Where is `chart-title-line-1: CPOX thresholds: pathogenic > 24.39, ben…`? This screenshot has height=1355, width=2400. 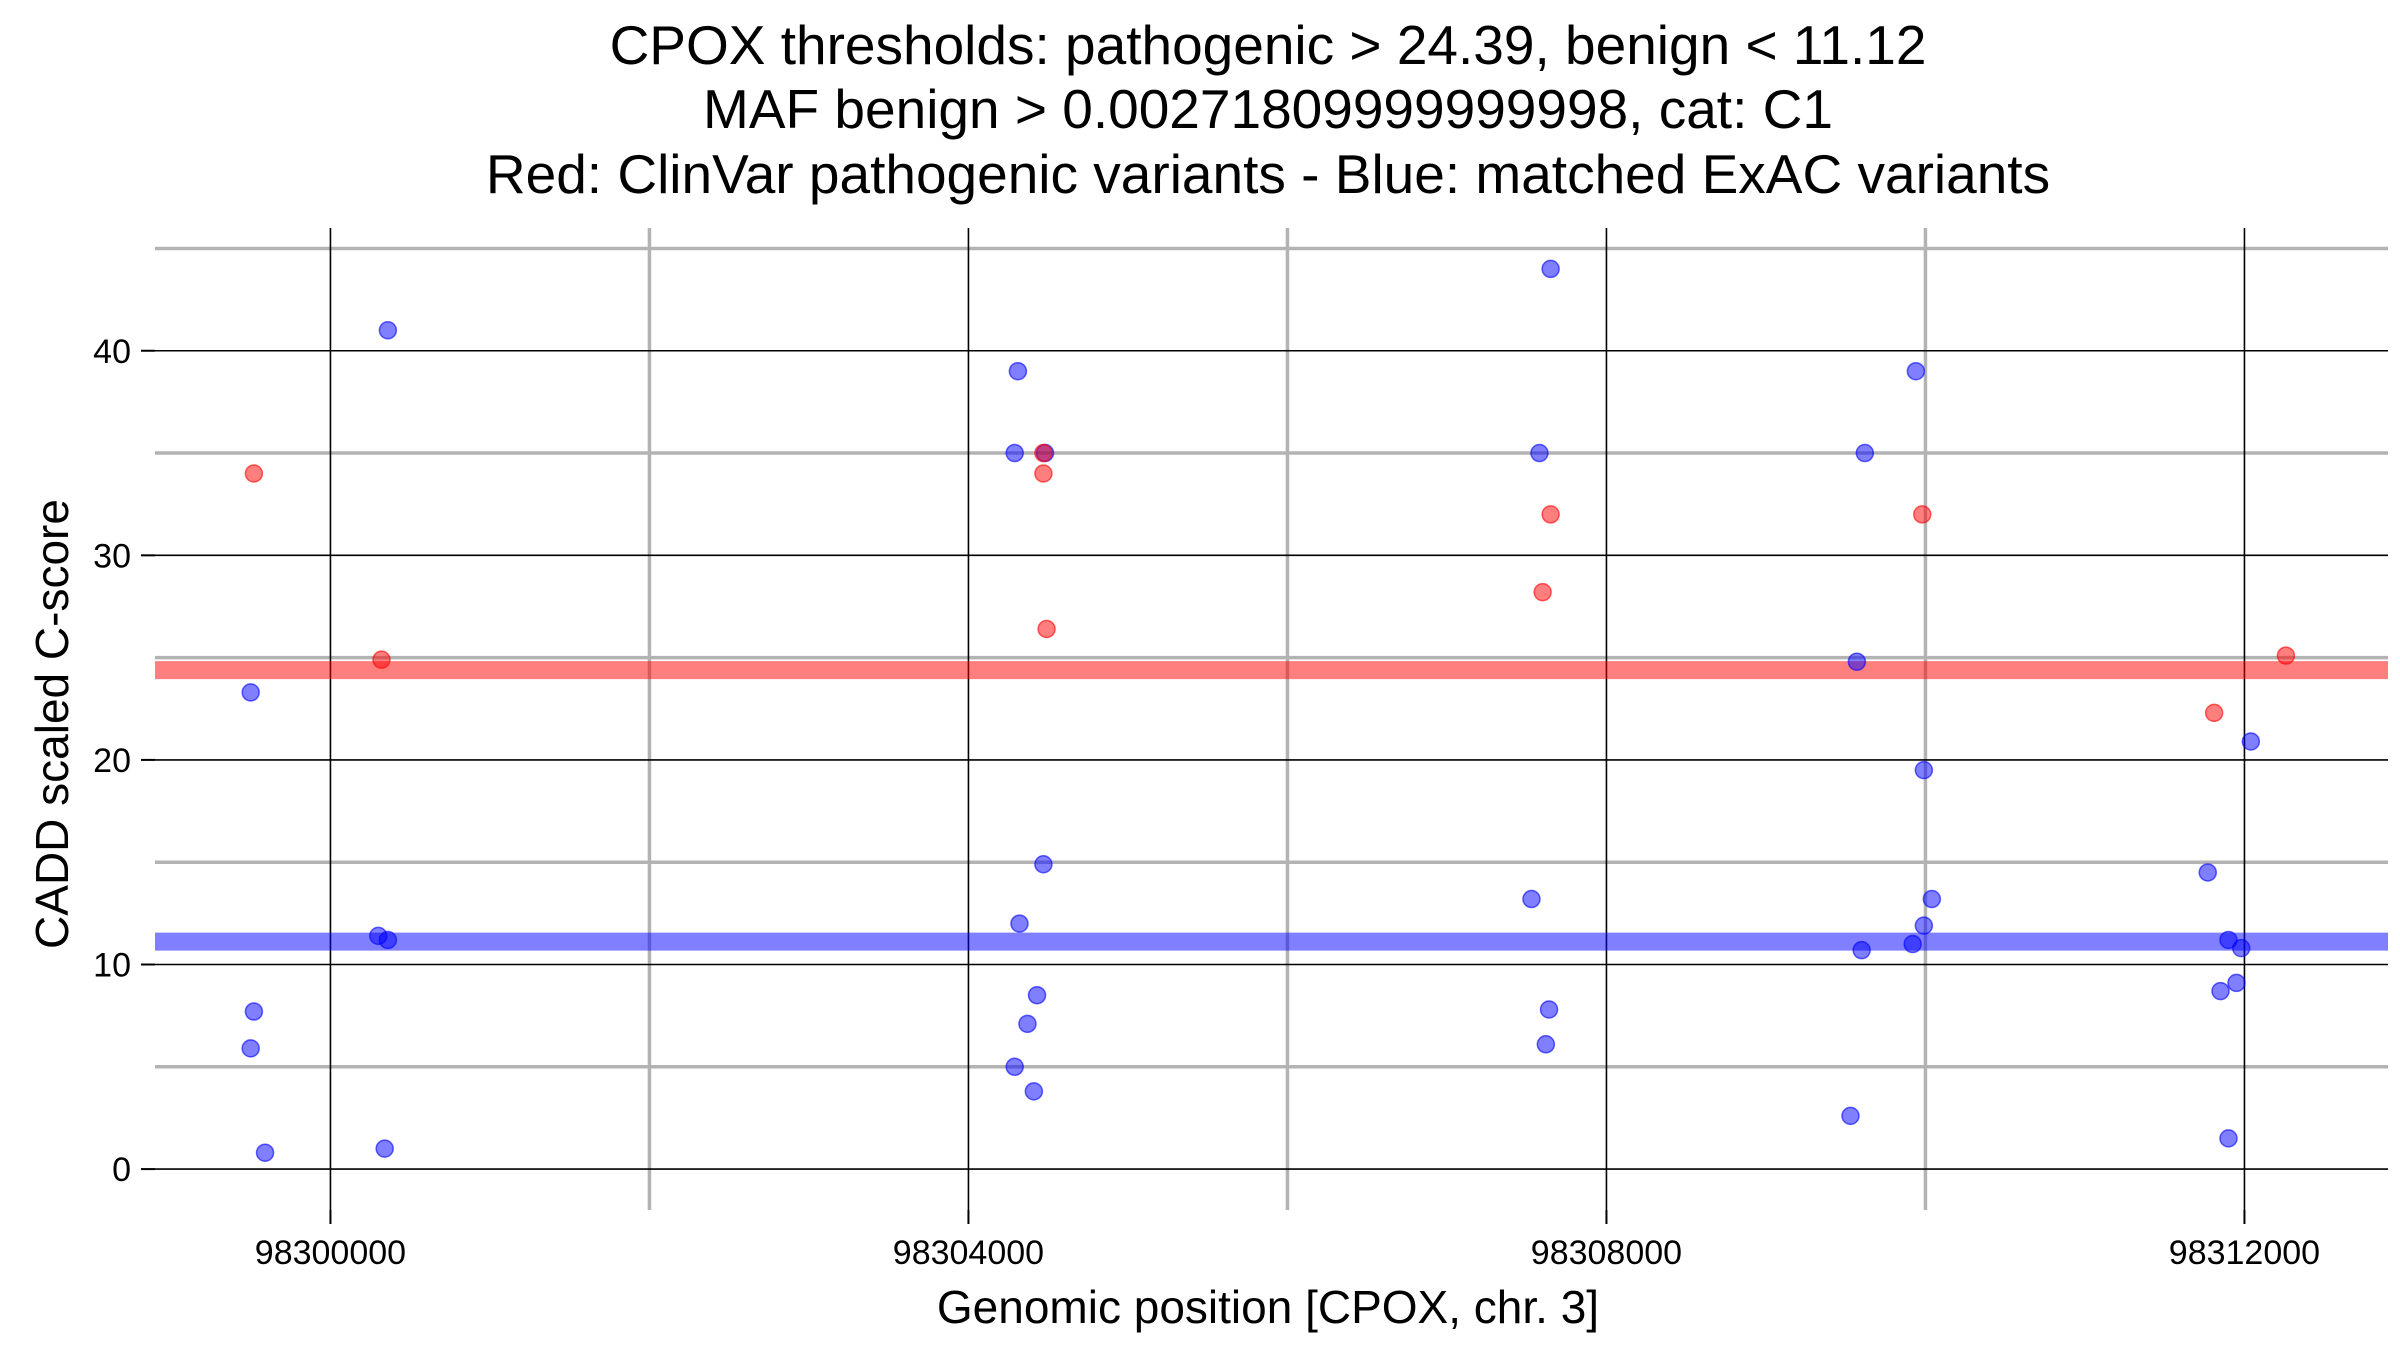
chart-title-line-1: CPOX thresholds: pathogenic > 24.39, ben… is located at coordinates (1268, 45).